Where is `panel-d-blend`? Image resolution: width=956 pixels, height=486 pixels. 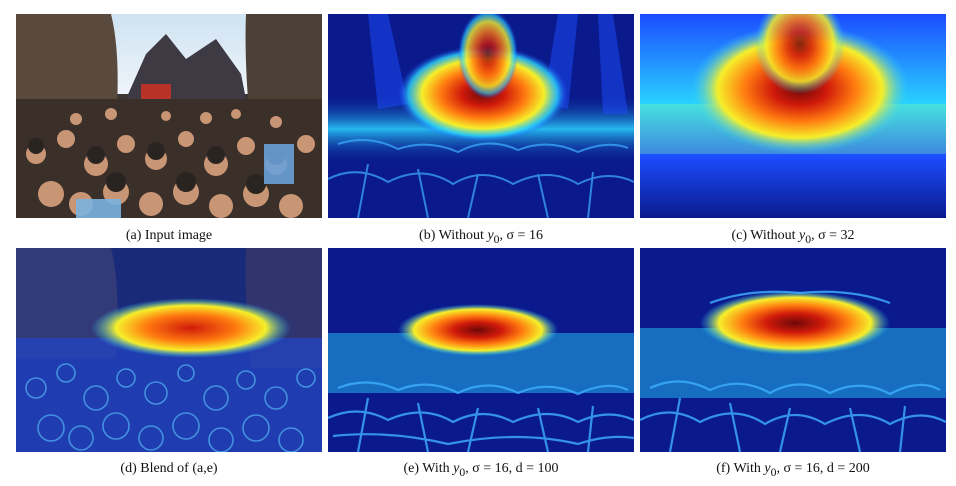 panel-d-blend is located at coordinates (169, 350).